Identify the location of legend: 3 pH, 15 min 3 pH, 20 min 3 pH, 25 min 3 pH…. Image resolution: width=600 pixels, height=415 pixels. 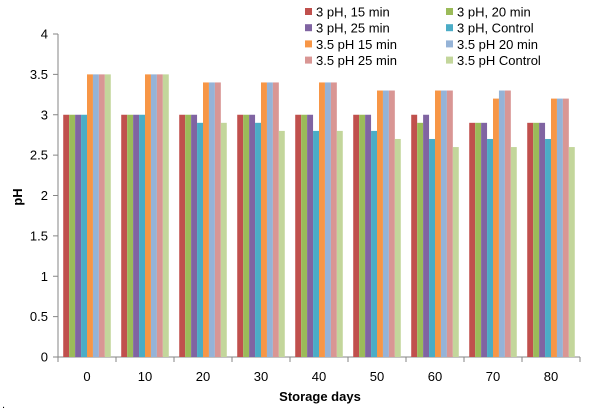
(423, 36).